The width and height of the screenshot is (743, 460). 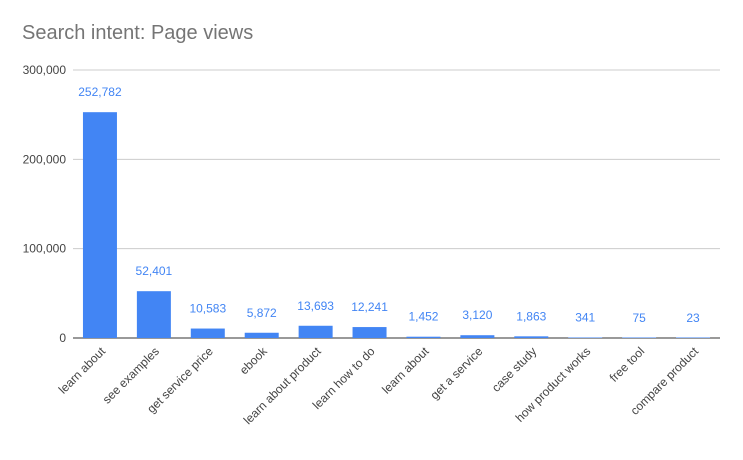 What do you see at coordinates (531, 316) in the screenshot?
I see `data-label: 1,863` at bounding box center [531, 316].